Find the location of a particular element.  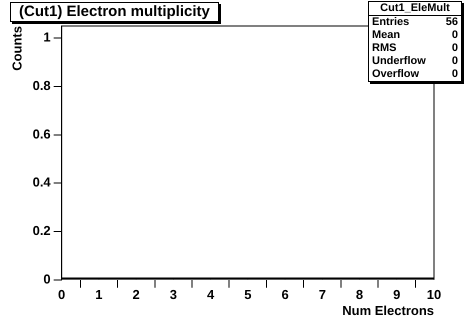

y-tick-label: 0.8 is located at coordinates (41, 86).